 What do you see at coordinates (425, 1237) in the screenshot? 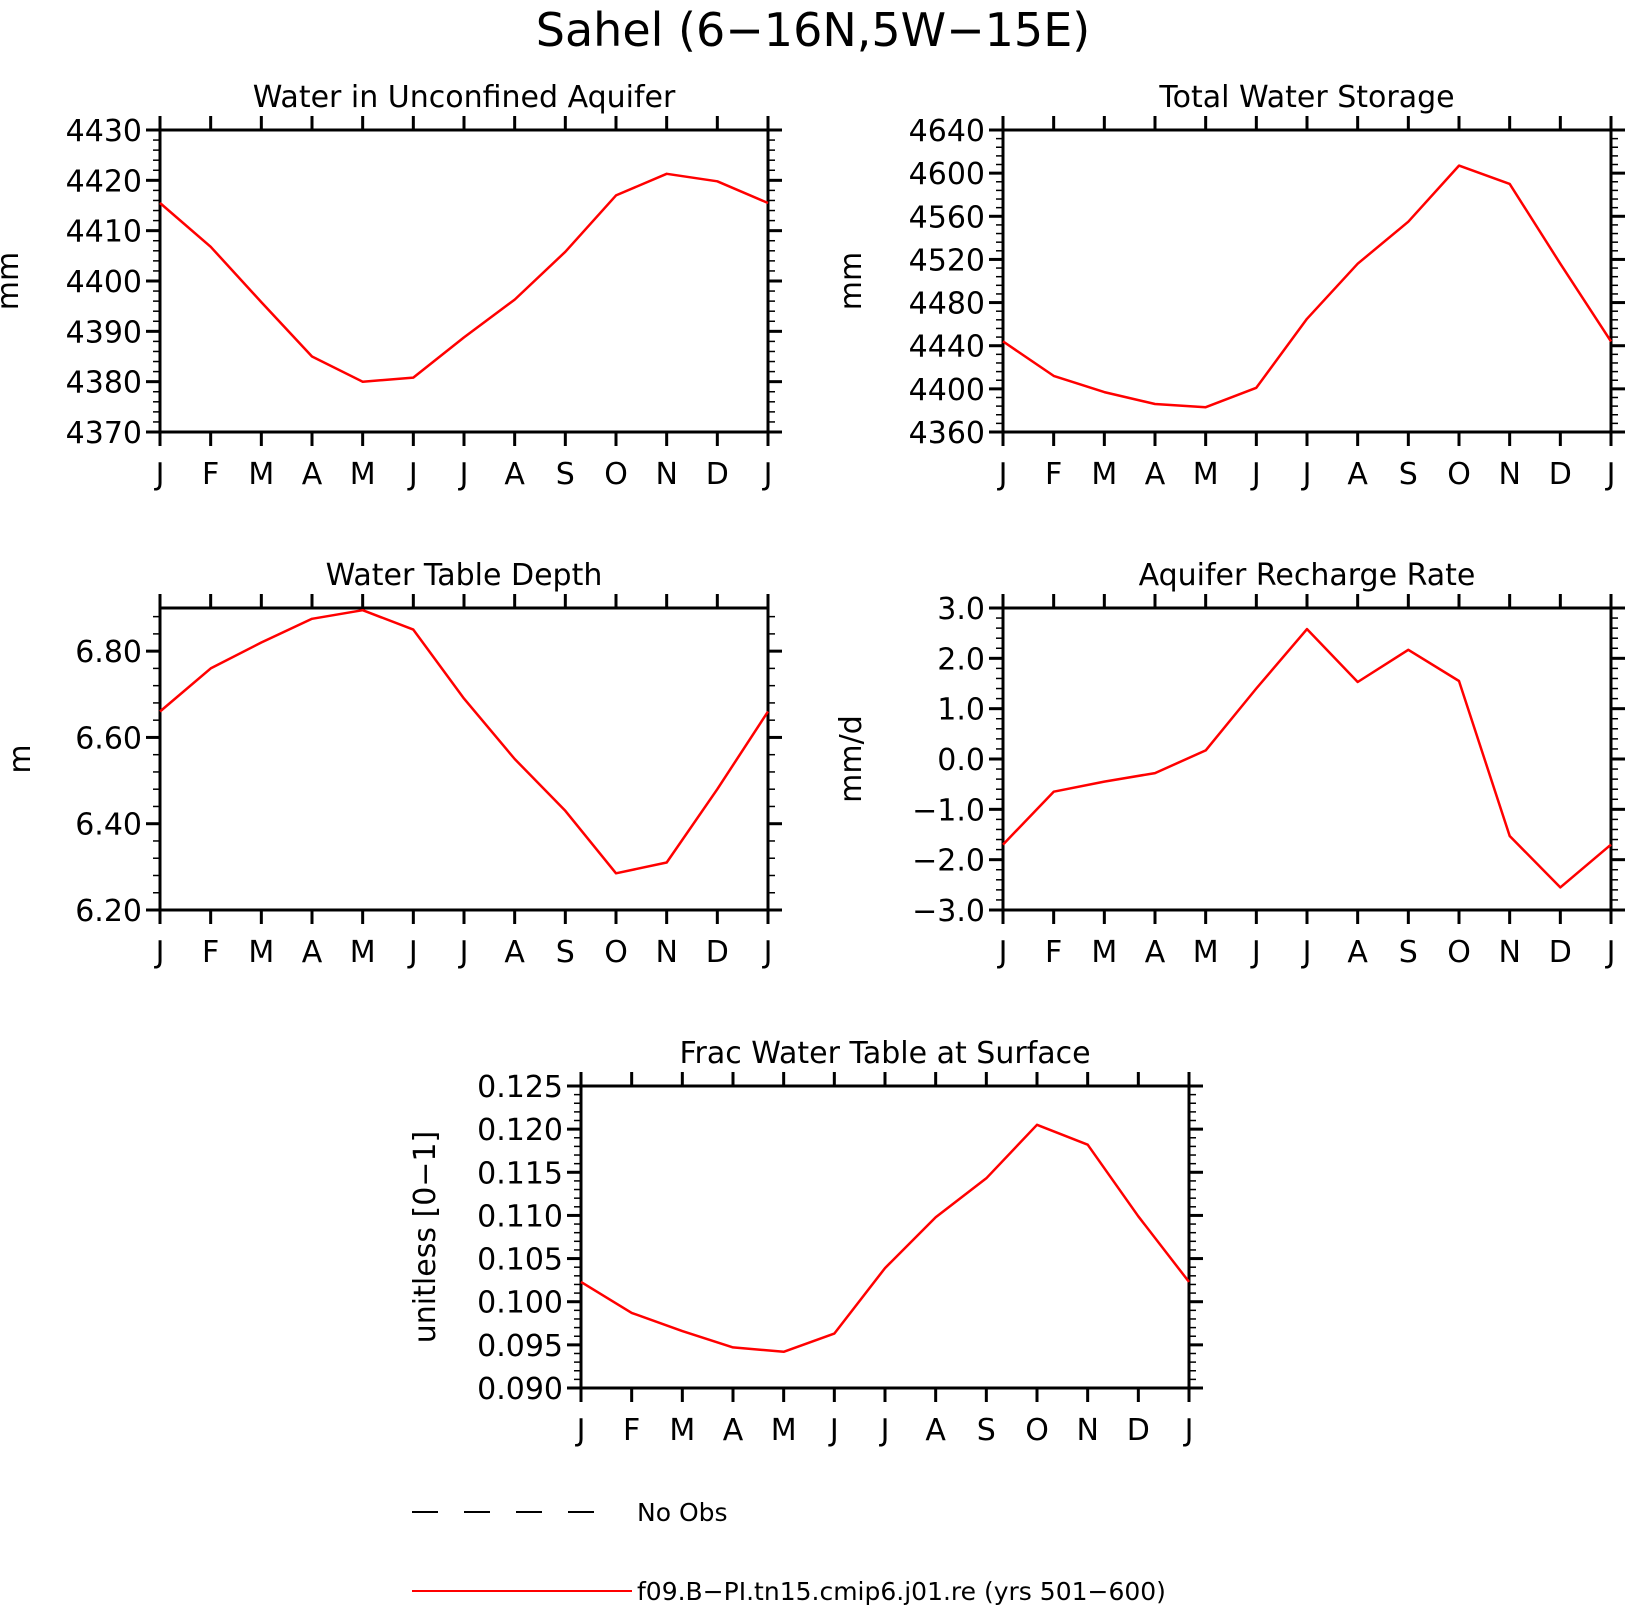
I see `y-axis-label: unitless [0−1]` at bounding box center [425, 1237].